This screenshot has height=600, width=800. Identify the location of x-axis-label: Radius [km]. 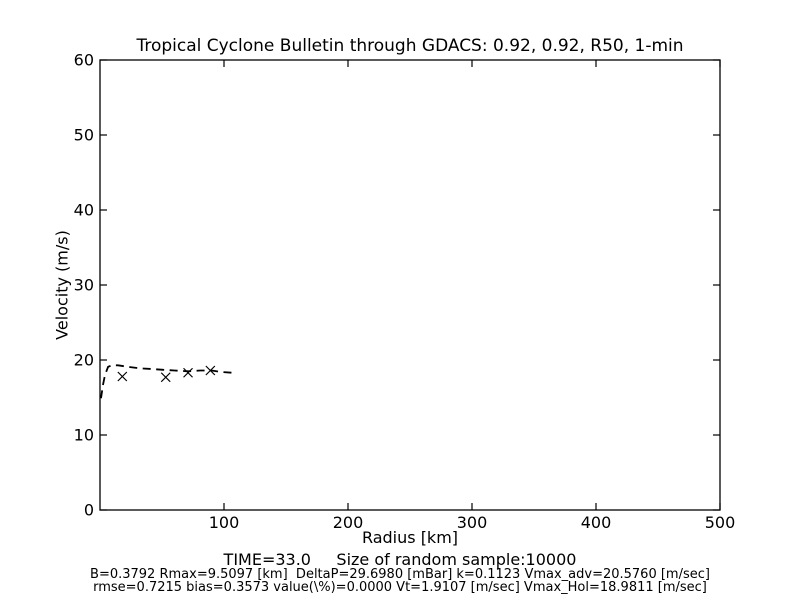
(410, 537).